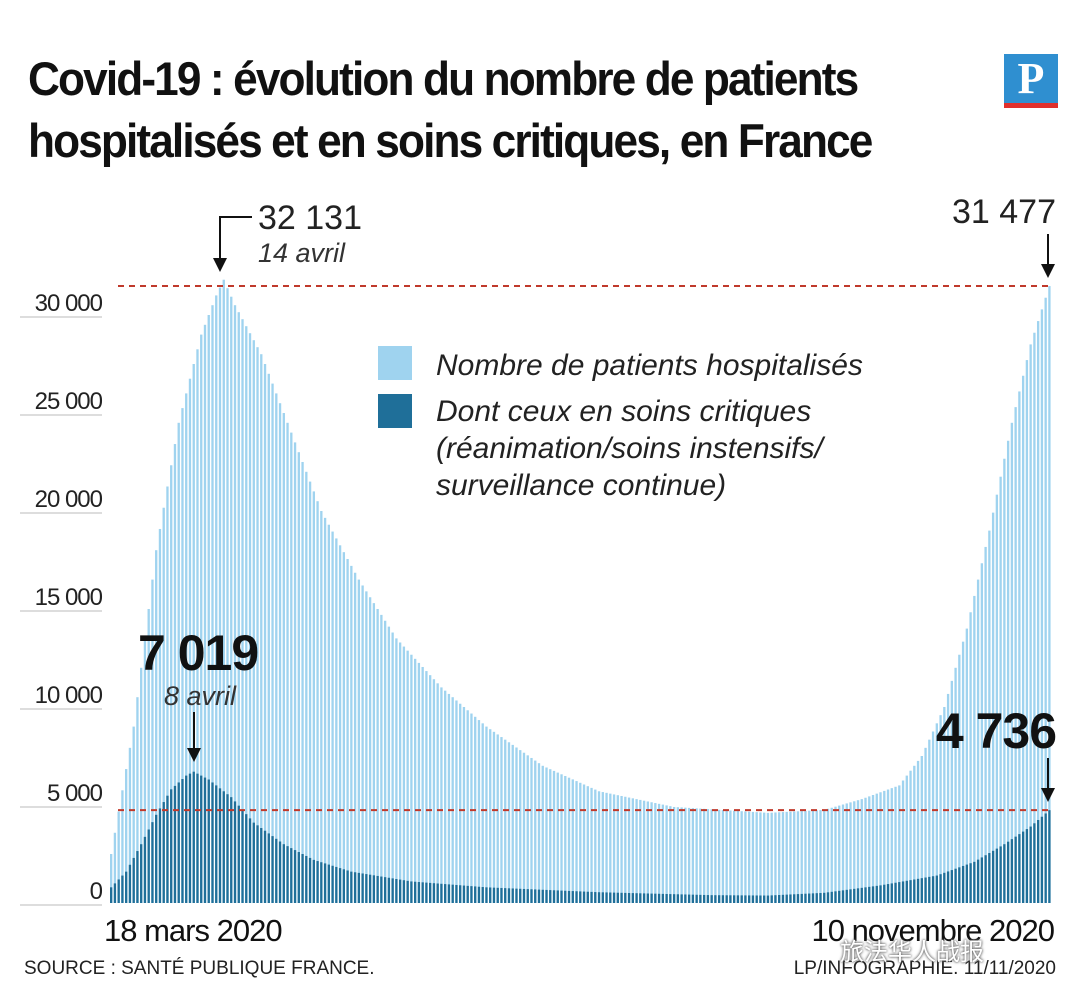 The height and width of the screenshot is (996, 1080). What do you see at coordinates (235, 239) in the screenshot?
I see `hosp-peak-arrow` at bounding box center [235, 239].